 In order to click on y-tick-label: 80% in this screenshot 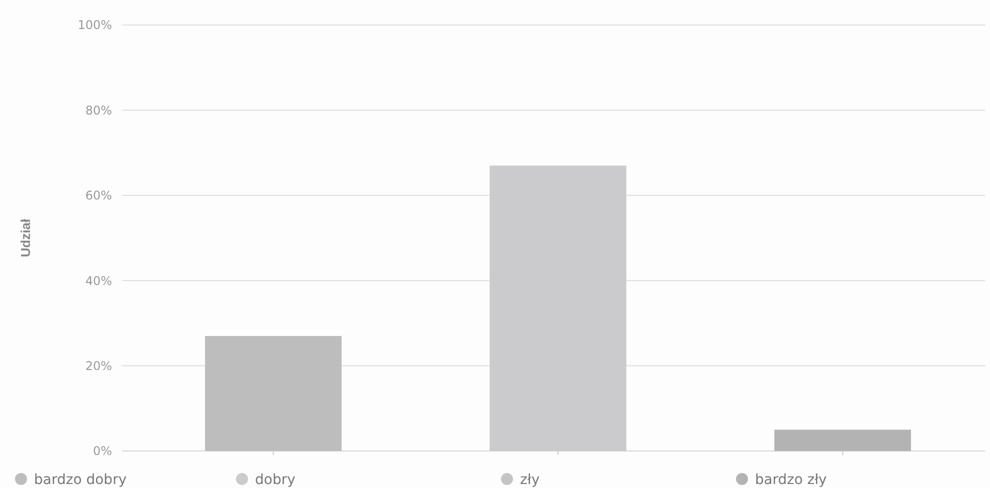, I will do `click(98, 110)`.